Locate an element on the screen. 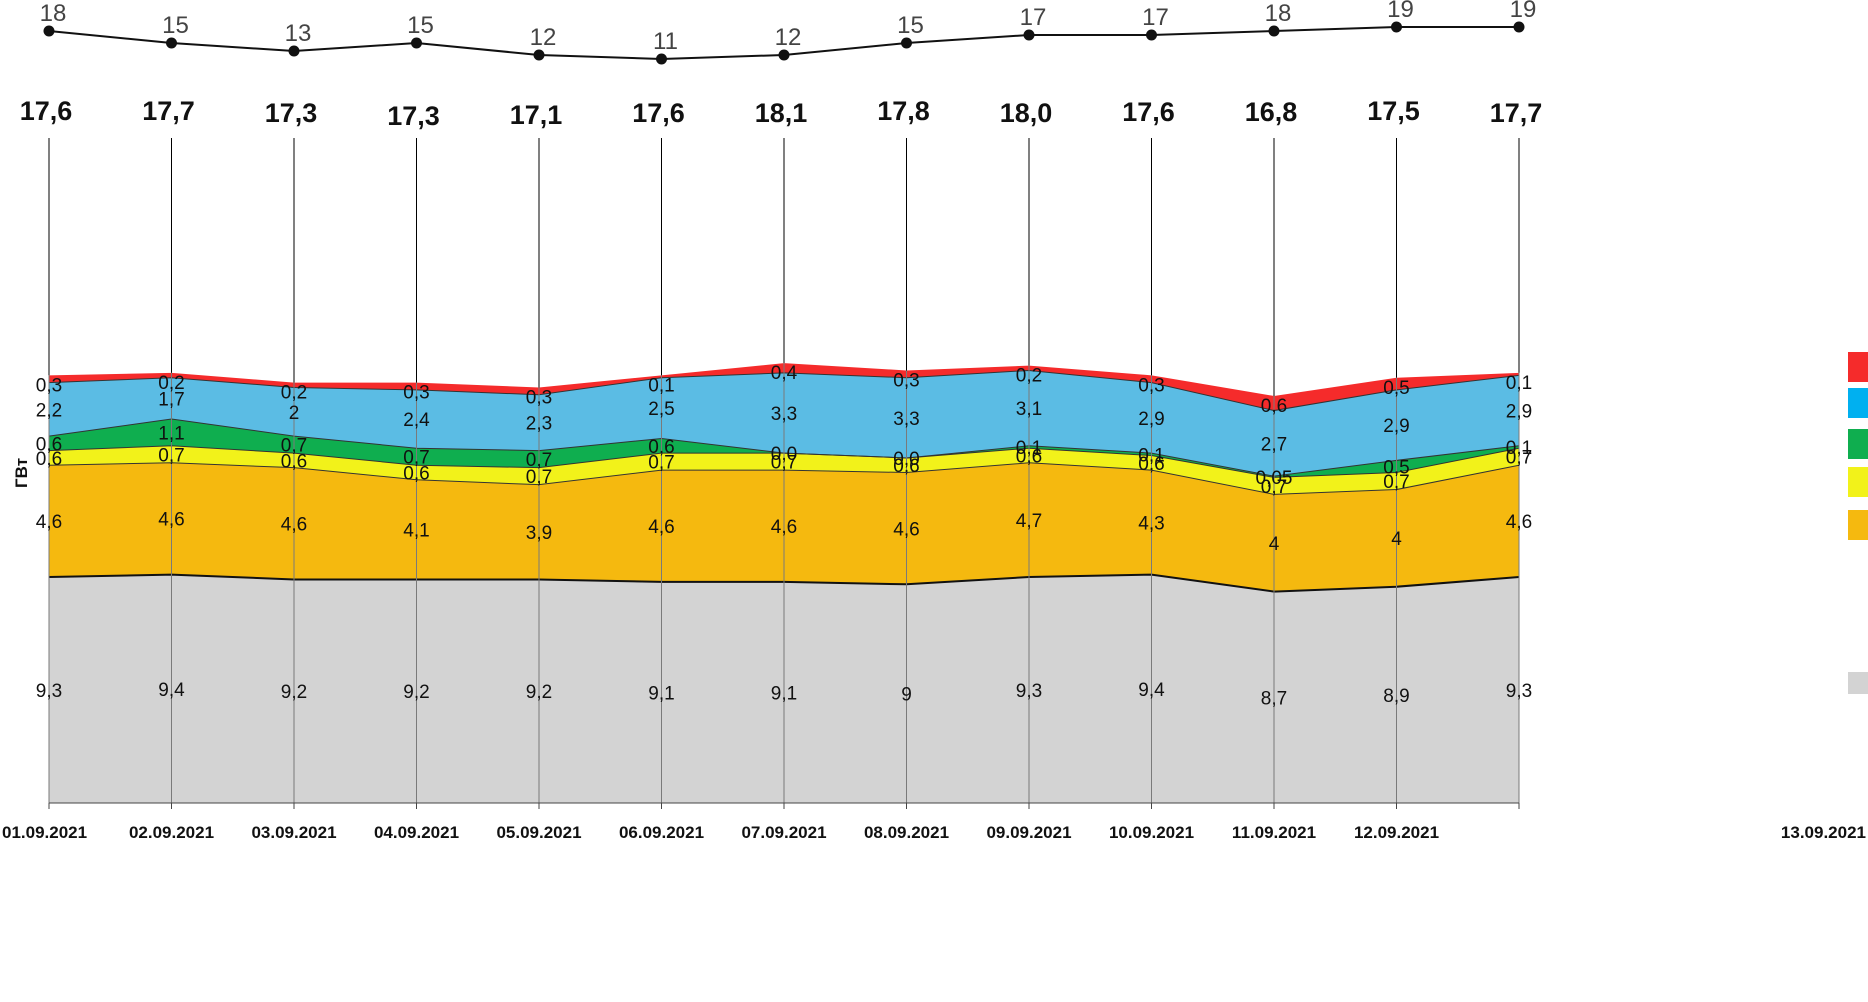 The height and width of the screenshot is (1002, 1868). segment-label: 4,1 is located at coordinates (416, 531).